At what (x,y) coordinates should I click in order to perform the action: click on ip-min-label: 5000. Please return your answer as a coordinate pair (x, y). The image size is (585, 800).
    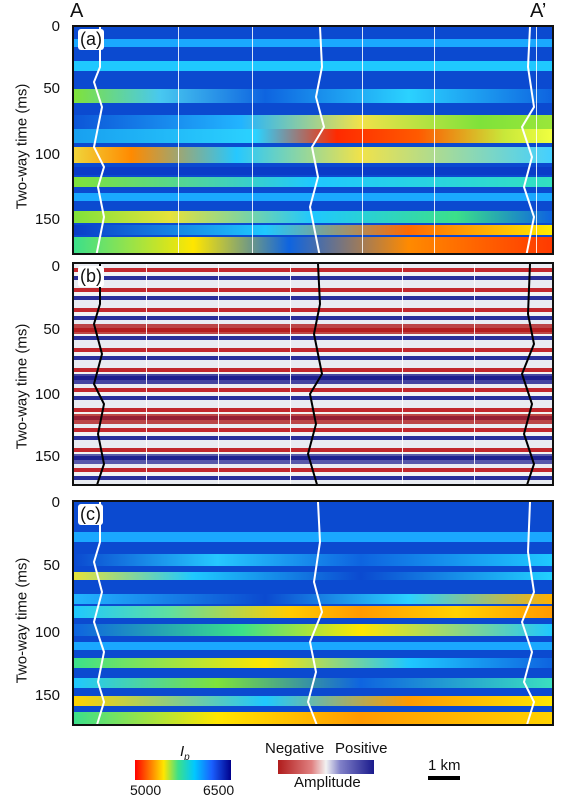
    Looking at the image, I should click on (146, 790).